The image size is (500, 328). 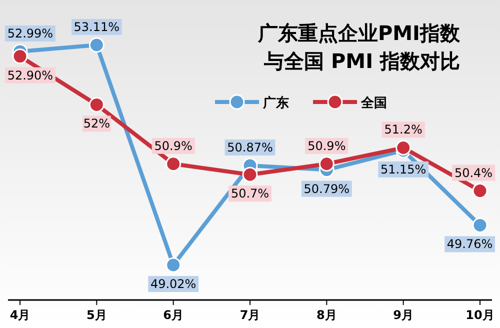 I want to click on x-tick-label: 6月, so click(x=173, y=315).